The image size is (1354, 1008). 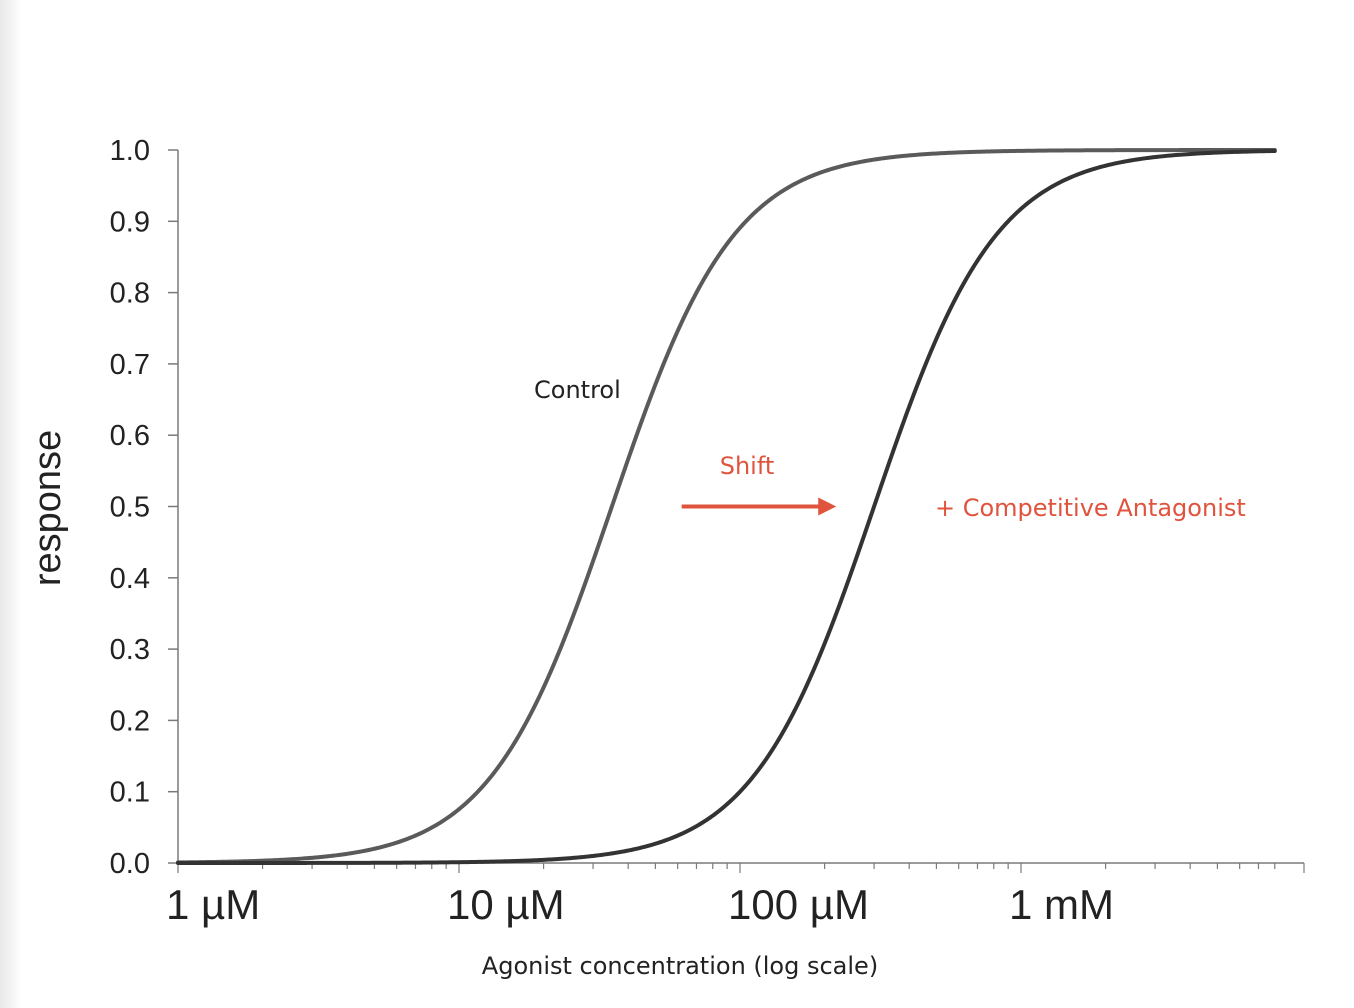 What do you see at coordinates (506, 904) in the screenshot?
I see `x-tick-label: 10 µM` at bounding box center [506, 904].